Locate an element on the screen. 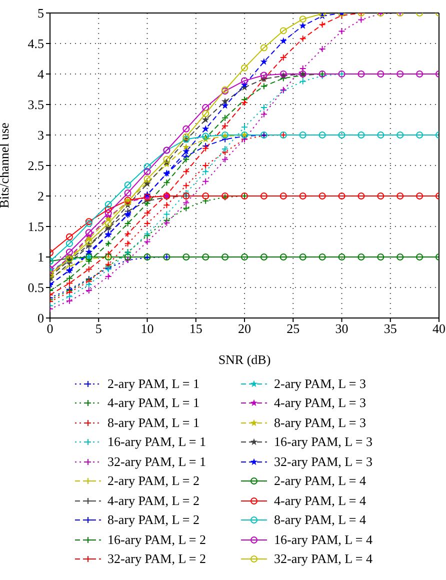  legend-label: 8-ary PAM, L = 3 is located at coordinates (320, 422).